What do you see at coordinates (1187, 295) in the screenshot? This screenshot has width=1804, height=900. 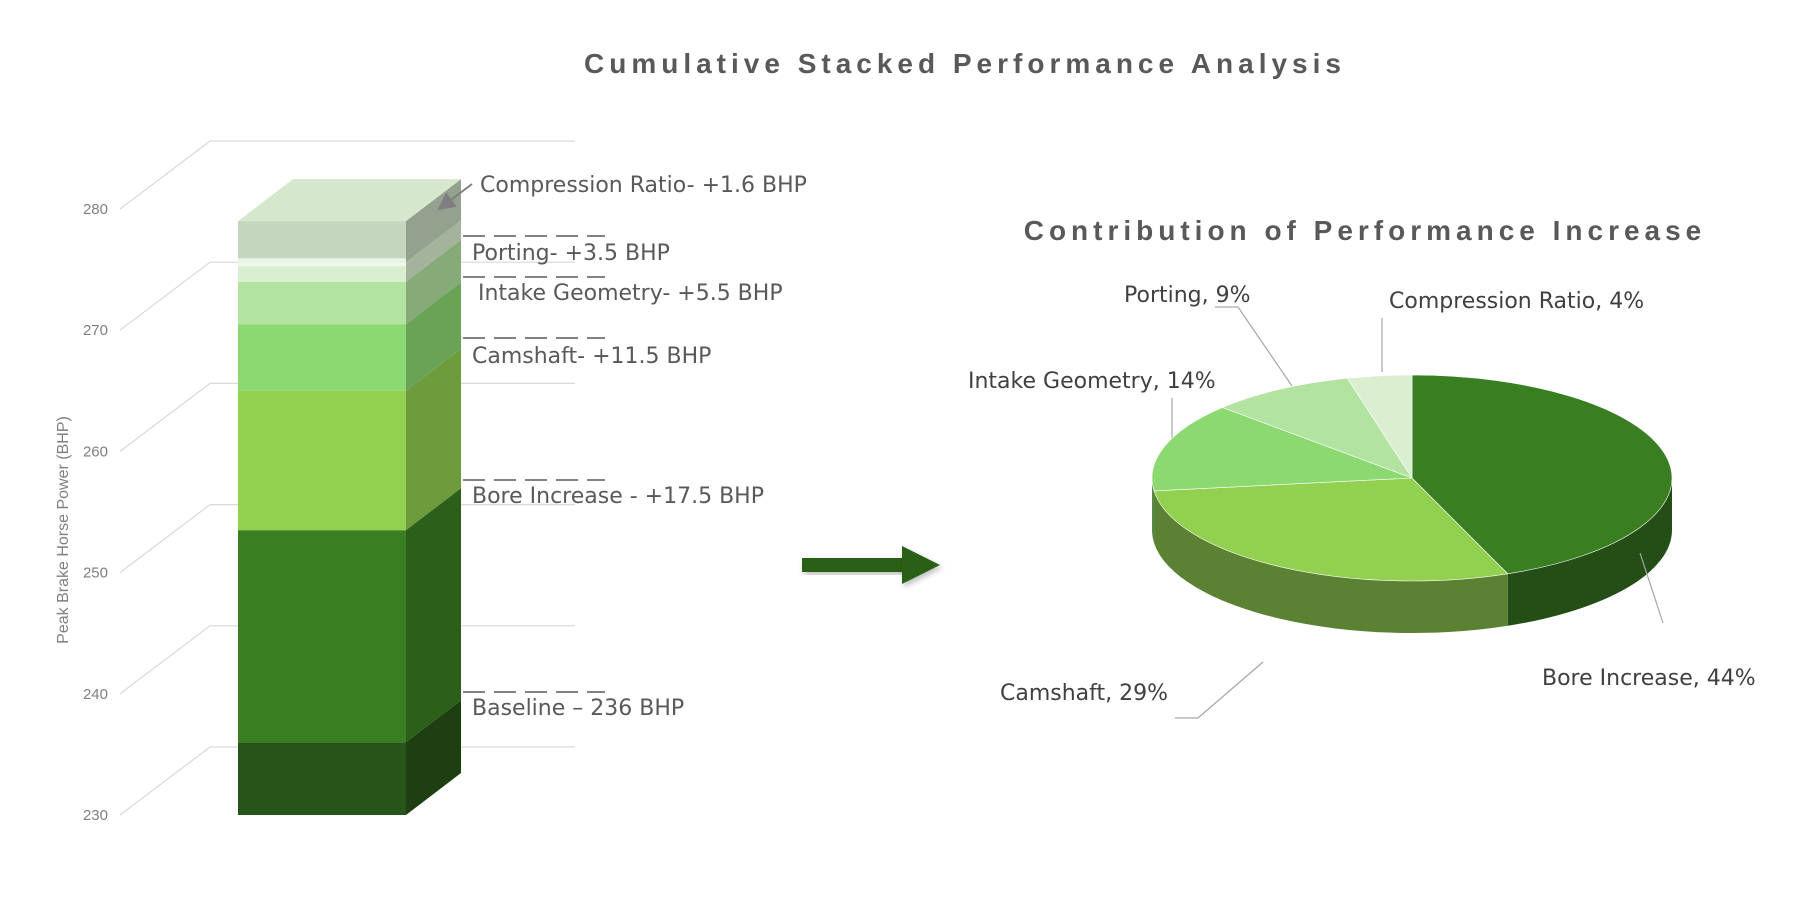 I see `pie-slice-label: Porting, 9%` at bounding box center [1187, 295].